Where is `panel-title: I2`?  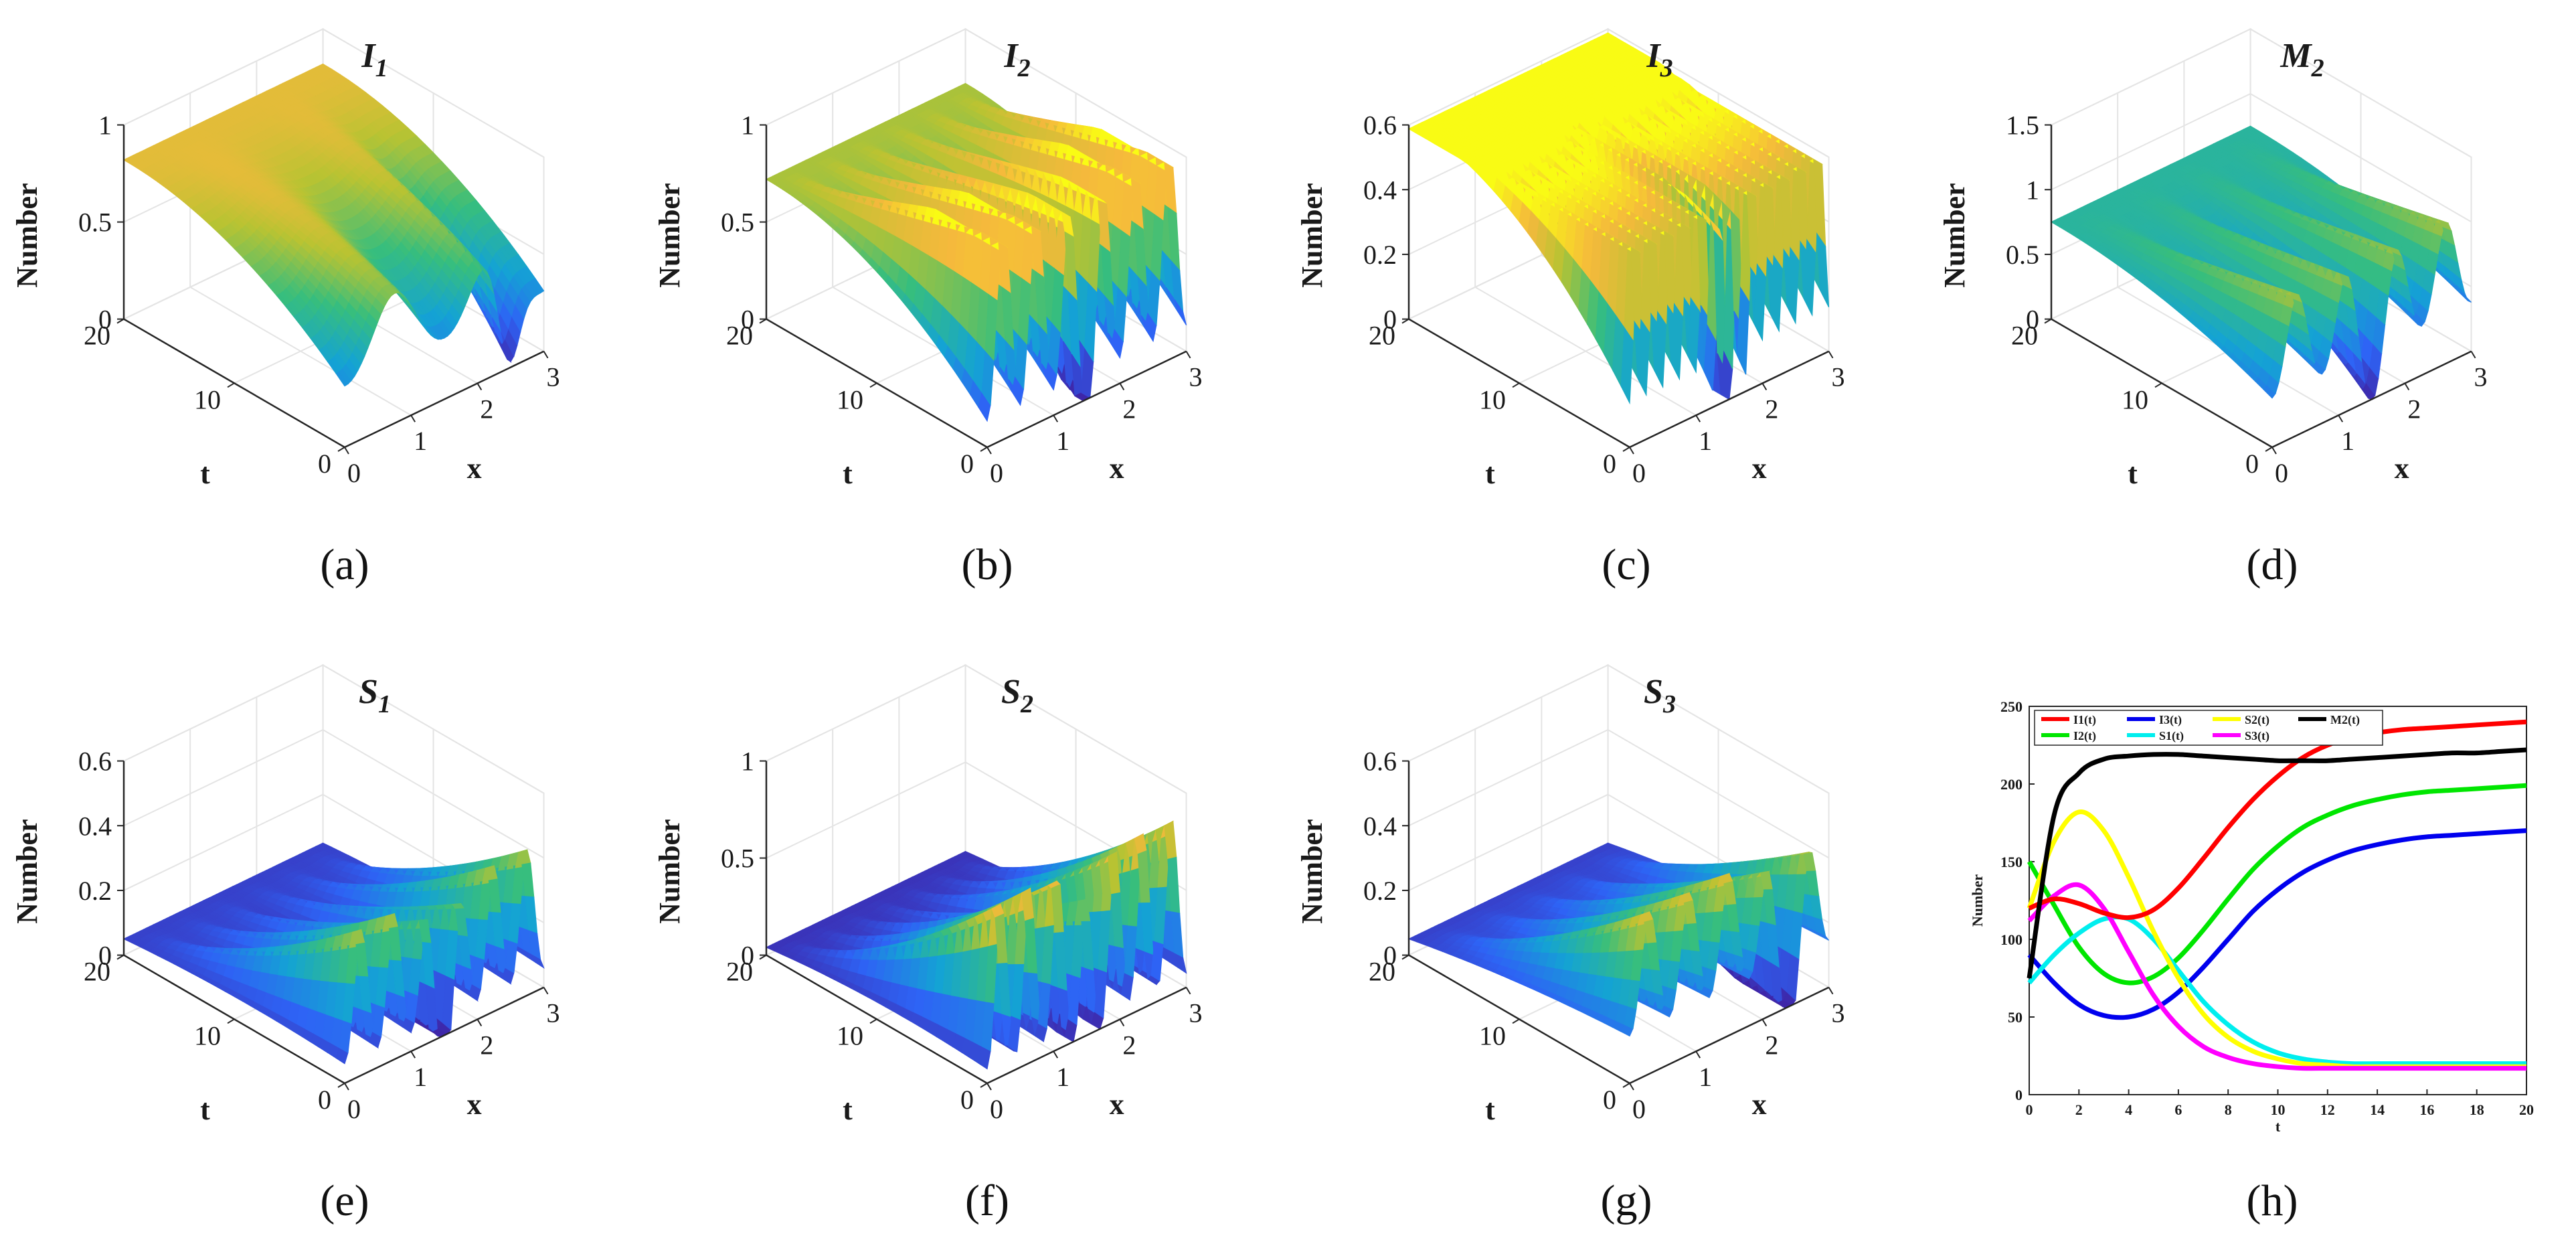 panel-title: I2 is located at coordinates (1016, 59).